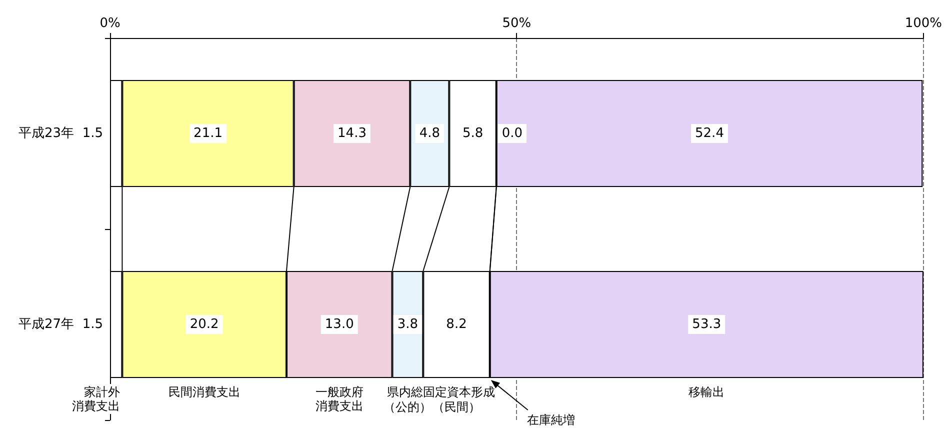  Describe the element at coordinates (517, 23) in the screenshot. I see `x-tick-label: 50%` at that location.